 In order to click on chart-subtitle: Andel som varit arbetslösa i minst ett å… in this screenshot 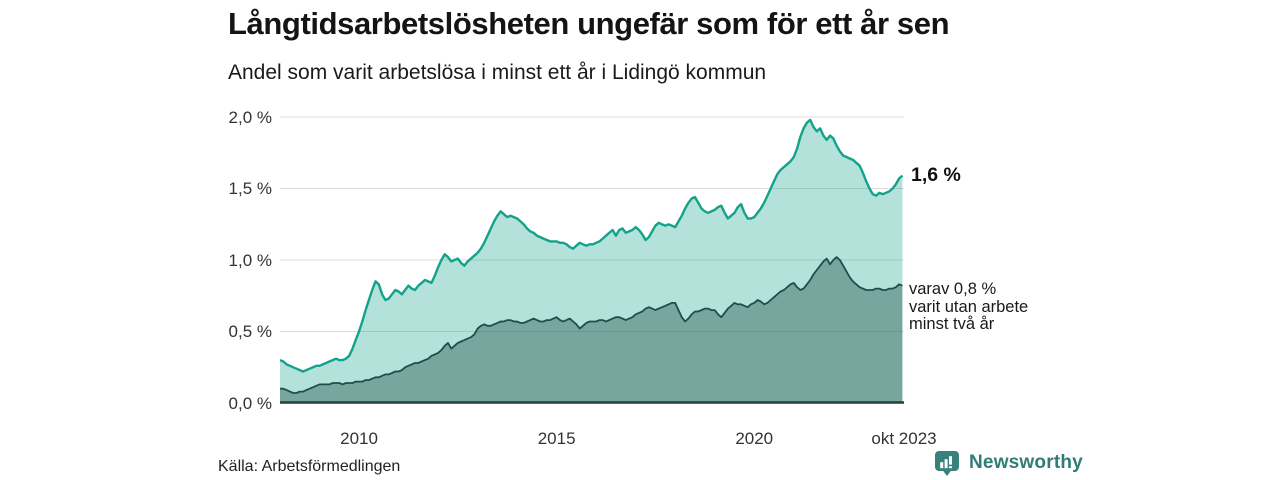, I will do `click(497, 72)`.